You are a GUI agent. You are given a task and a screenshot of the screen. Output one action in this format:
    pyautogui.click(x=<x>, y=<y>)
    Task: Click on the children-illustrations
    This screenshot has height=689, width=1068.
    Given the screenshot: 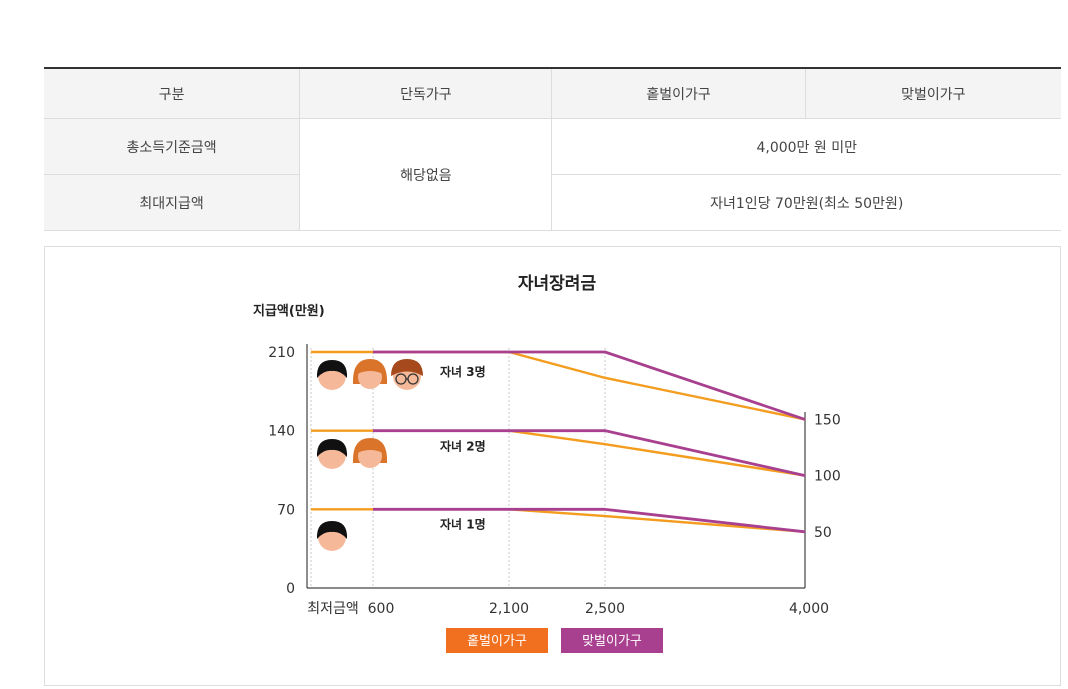 What is the action you would take?
    pyautogui.click(x=369, y=455)
    